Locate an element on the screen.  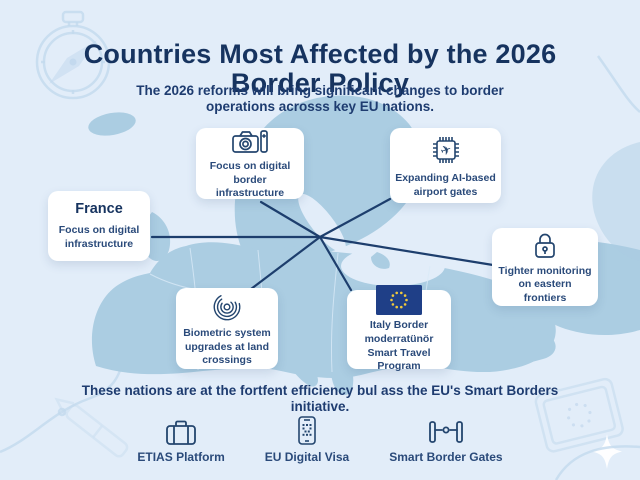
compass-icon is located at coordinates (73, 55).